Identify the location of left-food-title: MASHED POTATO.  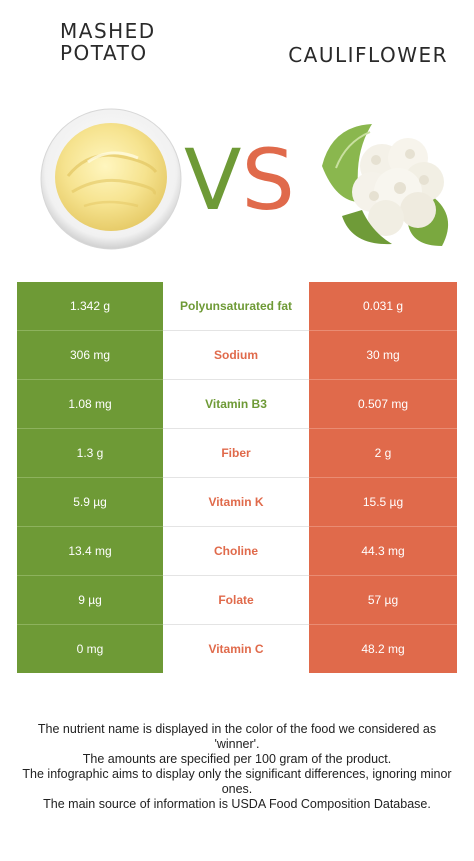
(120, 42).